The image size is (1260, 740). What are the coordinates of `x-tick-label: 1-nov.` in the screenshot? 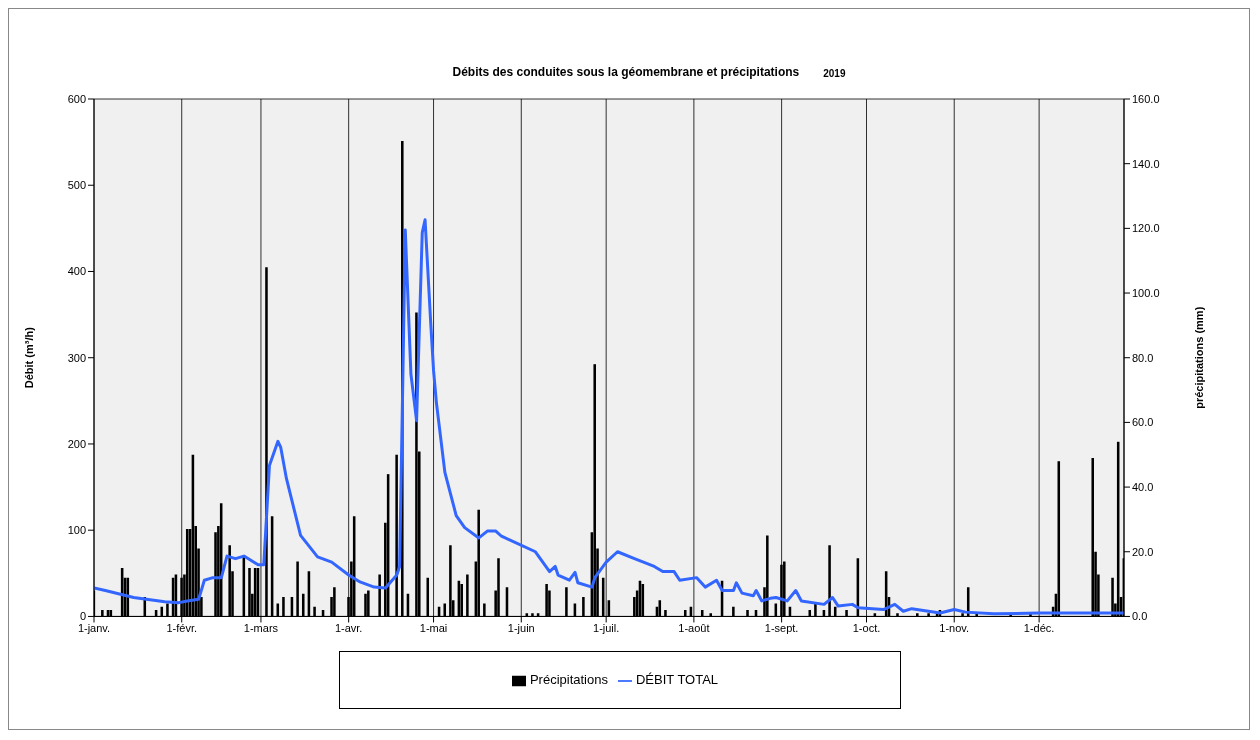 It's located at (954, 628).